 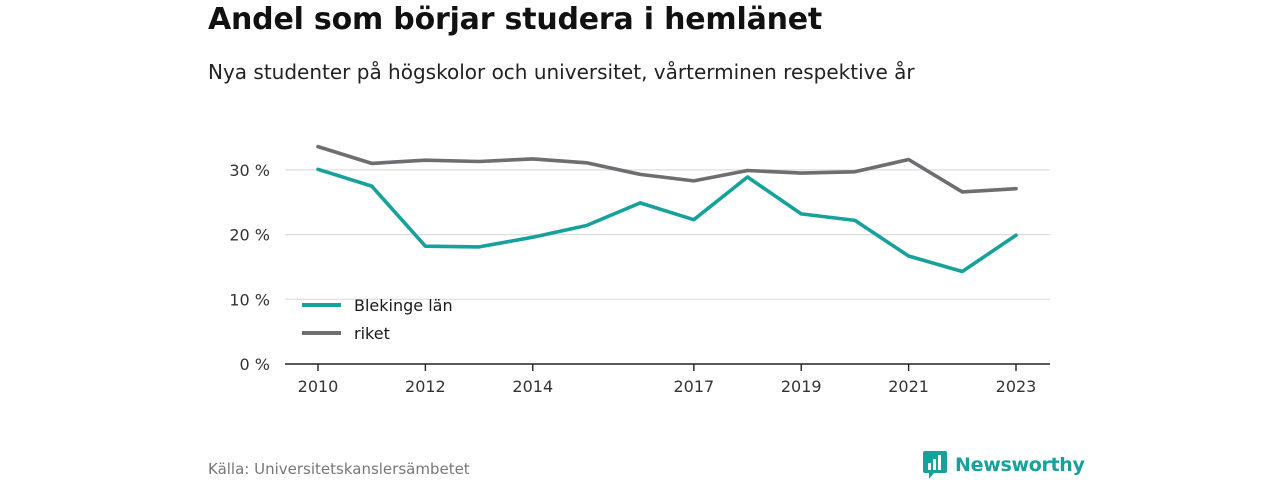 I want to click on x-tick-label: 2012, so click(x=425, y=386).